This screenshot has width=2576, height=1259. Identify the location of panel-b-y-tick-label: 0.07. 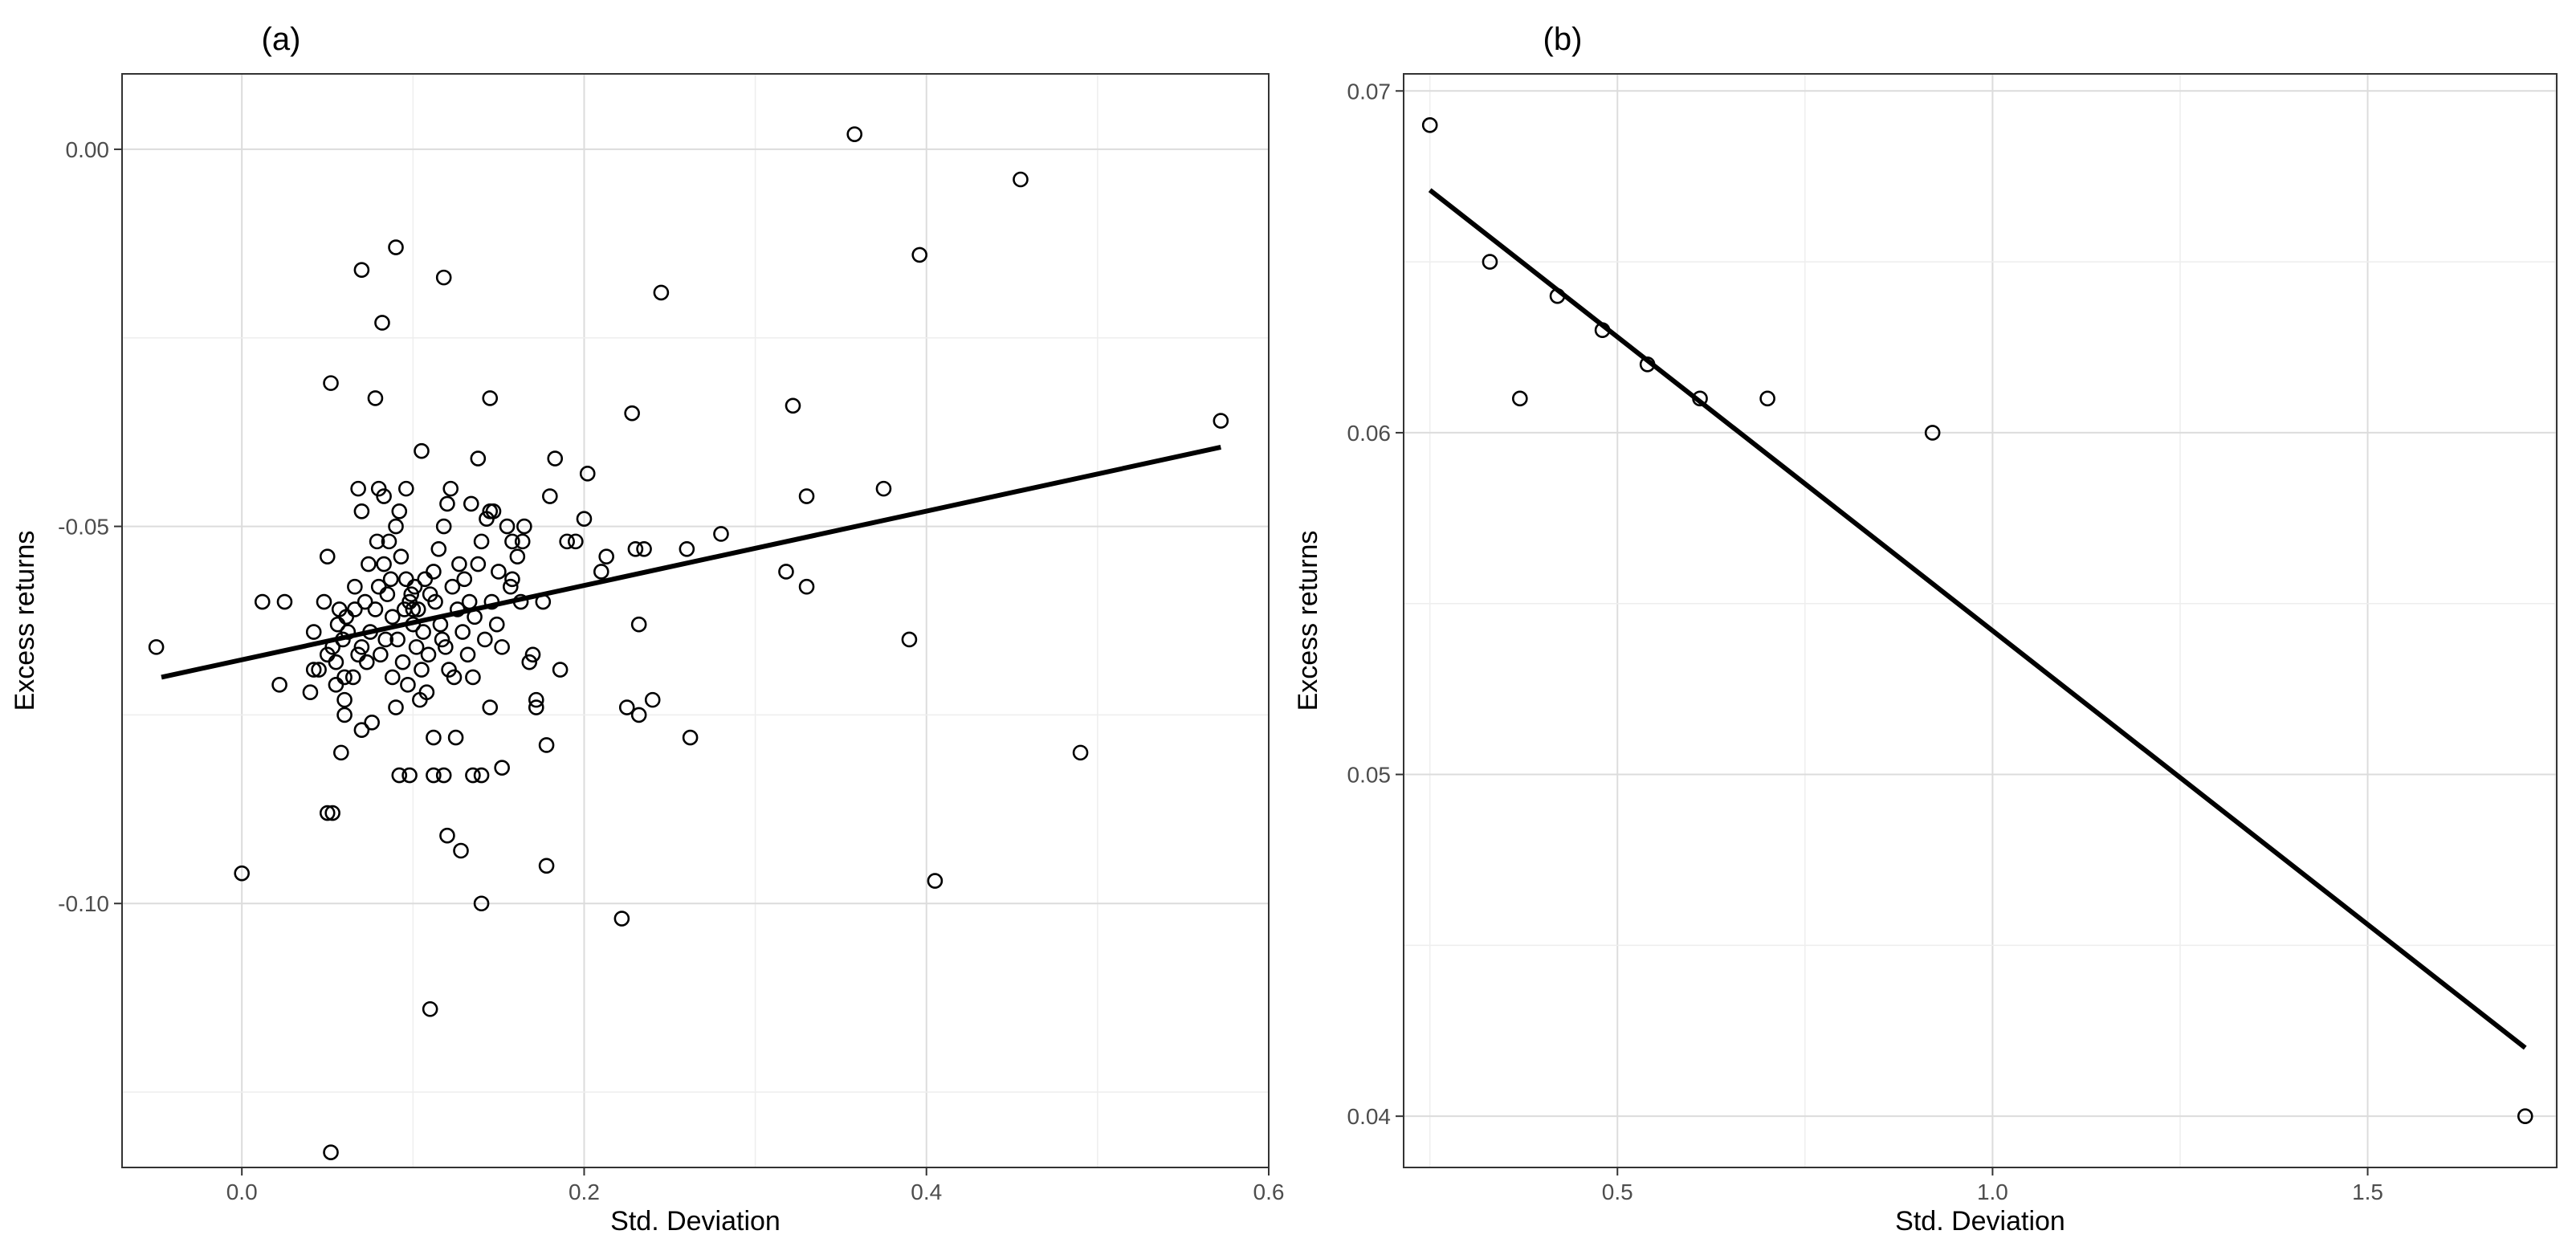
(1369, 91).